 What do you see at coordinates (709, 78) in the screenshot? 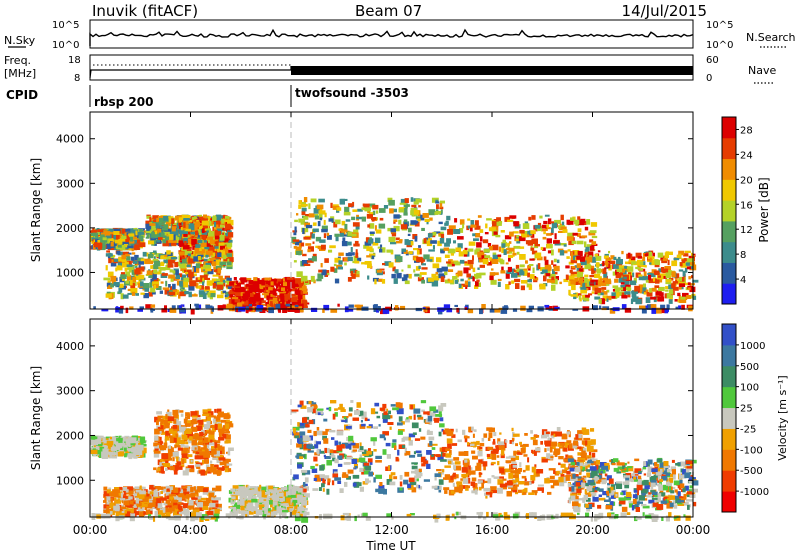
I see `nave-tick-bottom: 0` at bounding box center [709, 78].